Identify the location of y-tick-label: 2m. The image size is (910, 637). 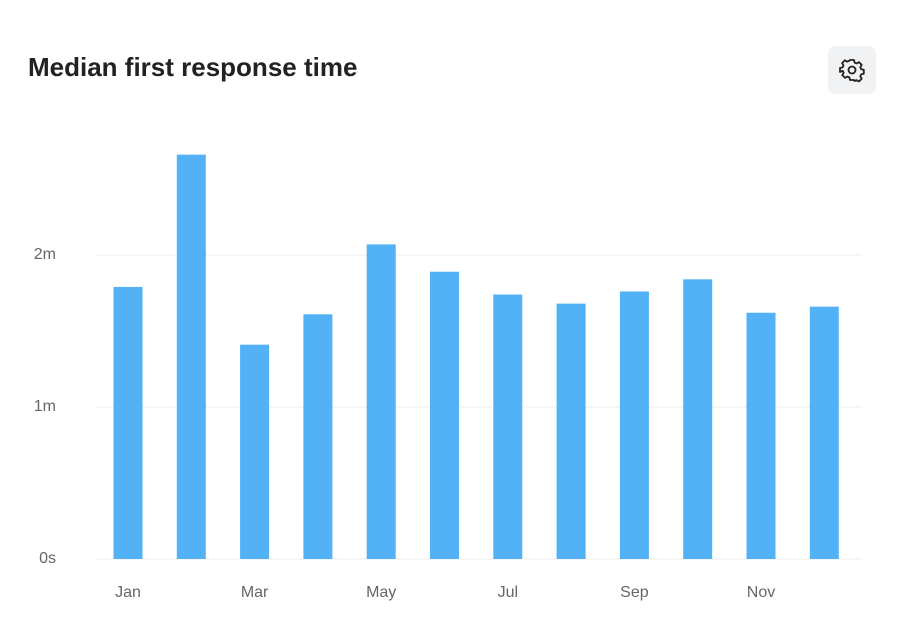
(45, 254).